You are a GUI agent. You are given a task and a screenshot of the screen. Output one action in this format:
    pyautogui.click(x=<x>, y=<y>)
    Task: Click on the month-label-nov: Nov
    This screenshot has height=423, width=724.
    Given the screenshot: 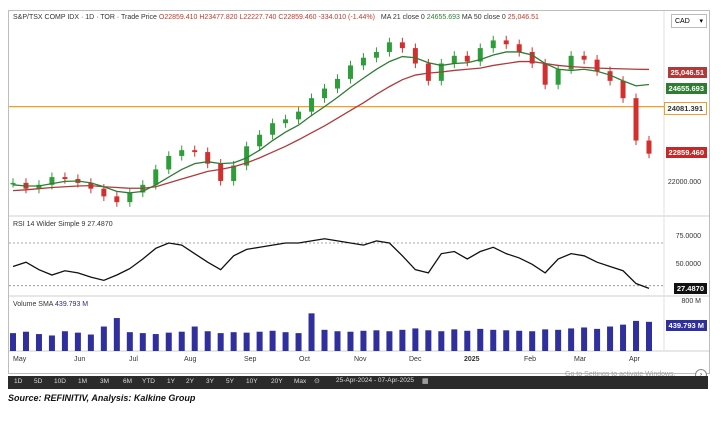 What is the action you would take?
    pyautogui.click(x=360, y=359)
    